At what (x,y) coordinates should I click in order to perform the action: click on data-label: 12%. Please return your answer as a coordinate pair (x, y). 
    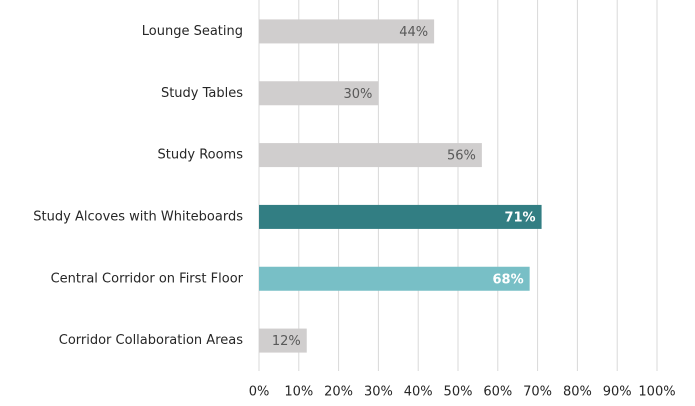
    Looking at the image, I should click on (286, 341).